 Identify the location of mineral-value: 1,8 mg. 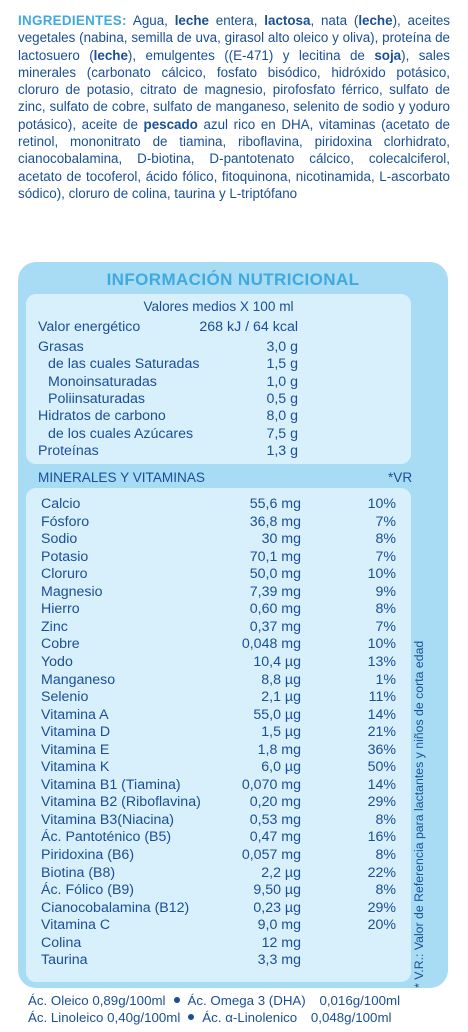
(279, 749).